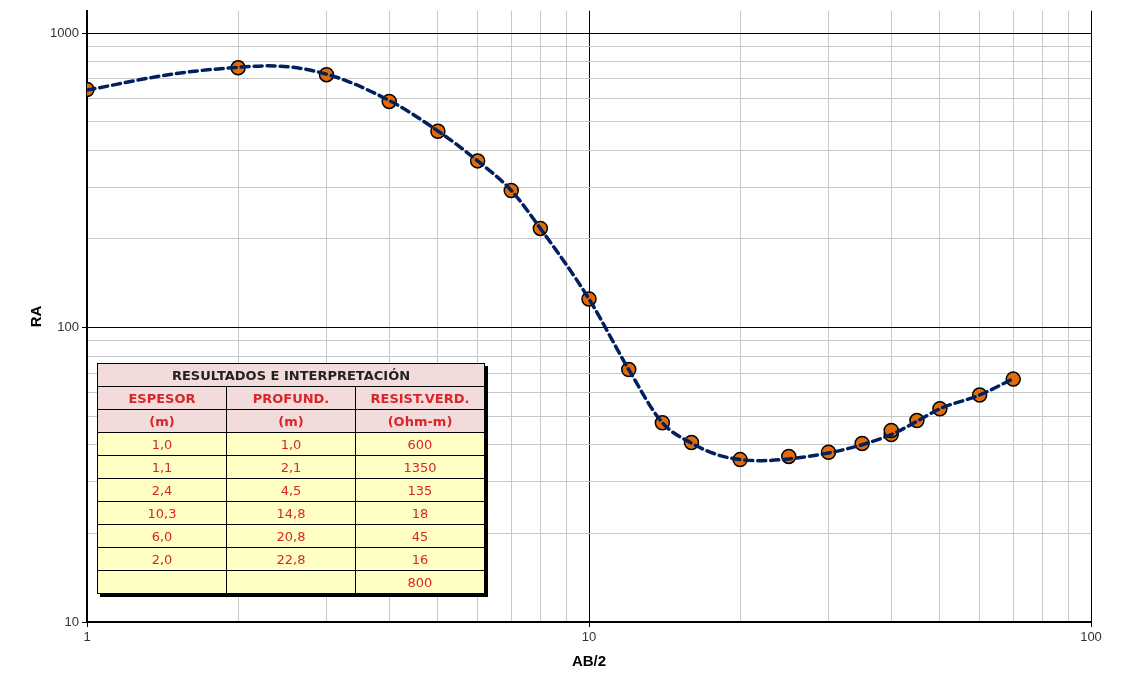 The image size is (1146, 693). Describe the element at coordinates (162, 467) in the screenshot. I see `text: 1,1` at that location.